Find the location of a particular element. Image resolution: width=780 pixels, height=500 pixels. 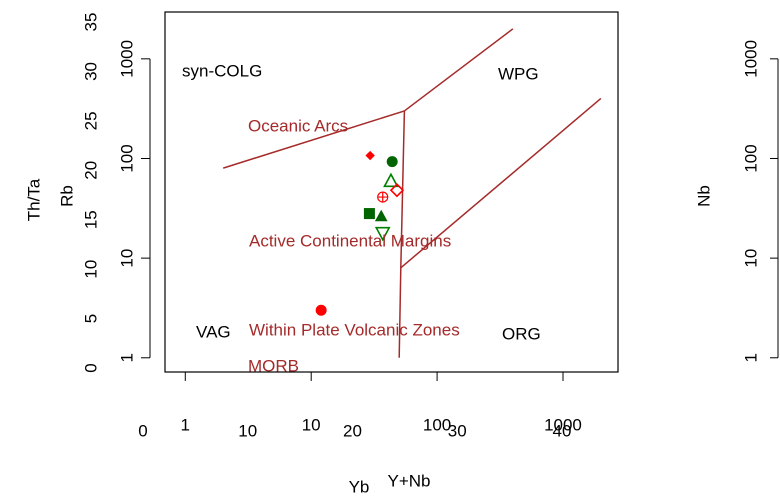

x-tick-label: 40 is located at coordinates (562, 430).